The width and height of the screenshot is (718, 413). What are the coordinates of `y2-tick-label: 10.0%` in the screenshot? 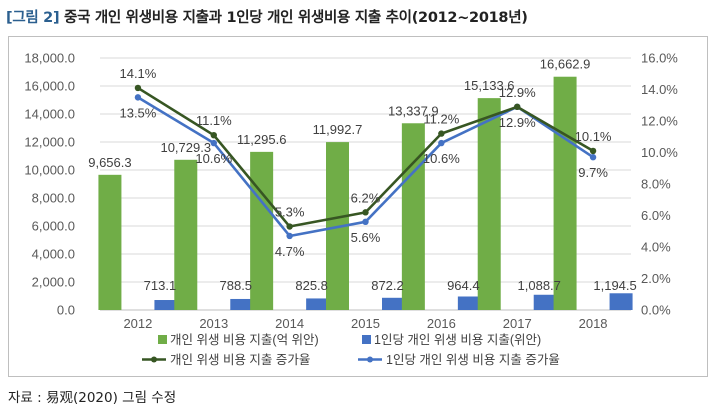 It's located at (659, 152).